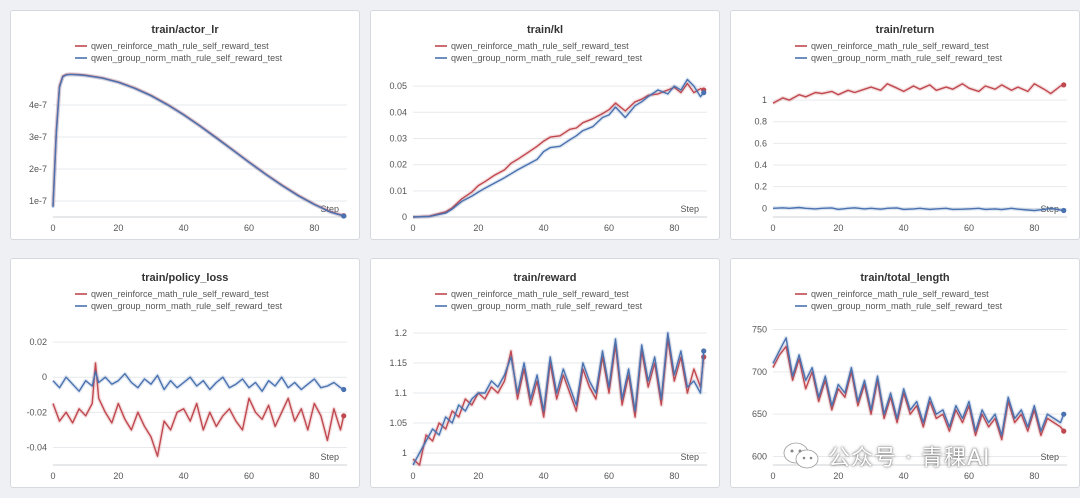 The height and width of the screenshot is (498, 1080). What do you see at coordinates (400, 393) in the screenshot?
I see `y-tick-label: 1.1` at bounding box center [400, 393].